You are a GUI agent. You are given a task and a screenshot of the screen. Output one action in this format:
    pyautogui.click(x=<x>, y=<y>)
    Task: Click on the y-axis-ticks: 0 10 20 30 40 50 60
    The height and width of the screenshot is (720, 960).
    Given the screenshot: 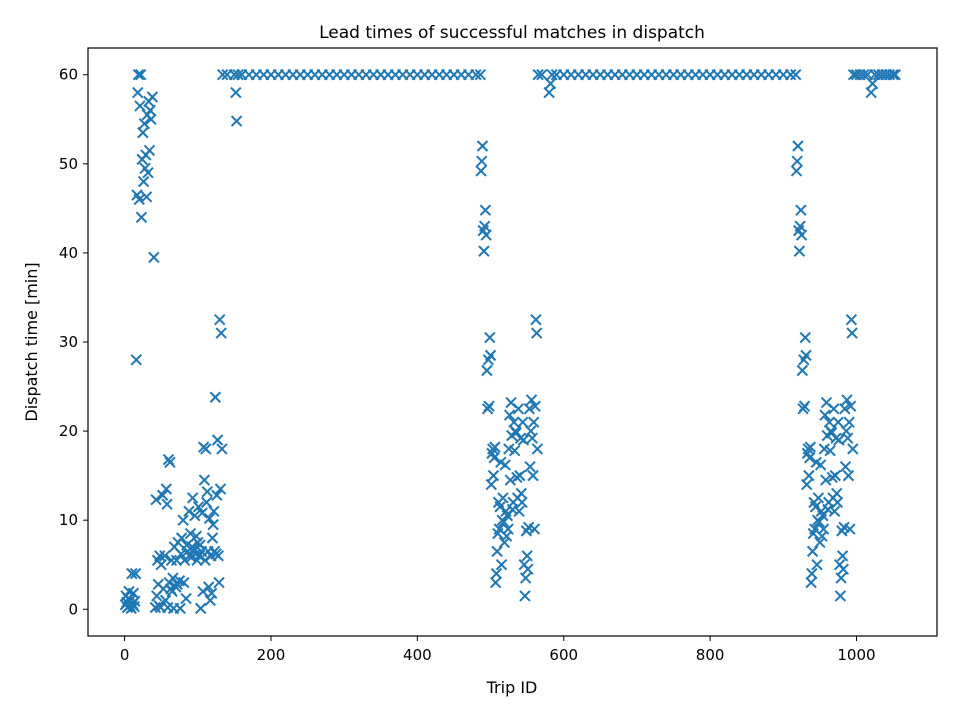 What is the action you would take?
    pyautogui.click(x=73, y=342)
    